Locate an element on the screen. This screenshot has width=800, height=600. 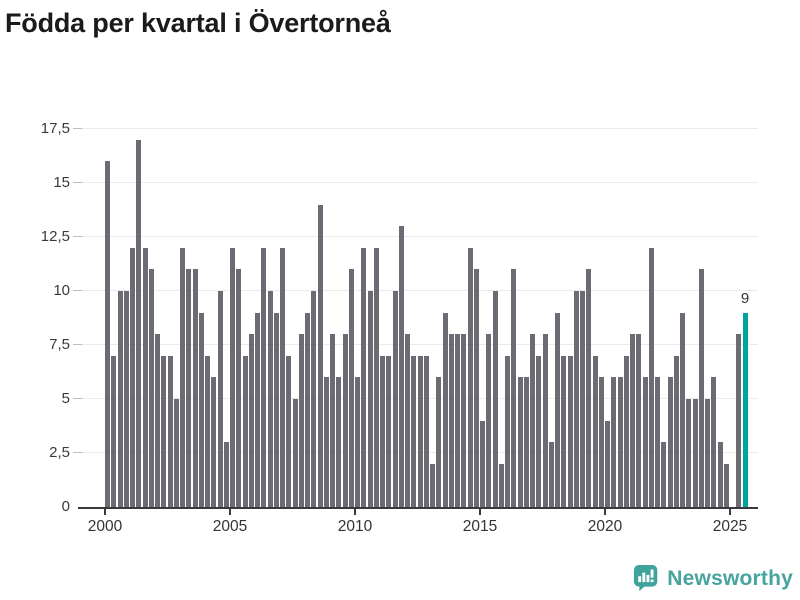
x-tick-label: 2020 is located at coordinates (605, 526).